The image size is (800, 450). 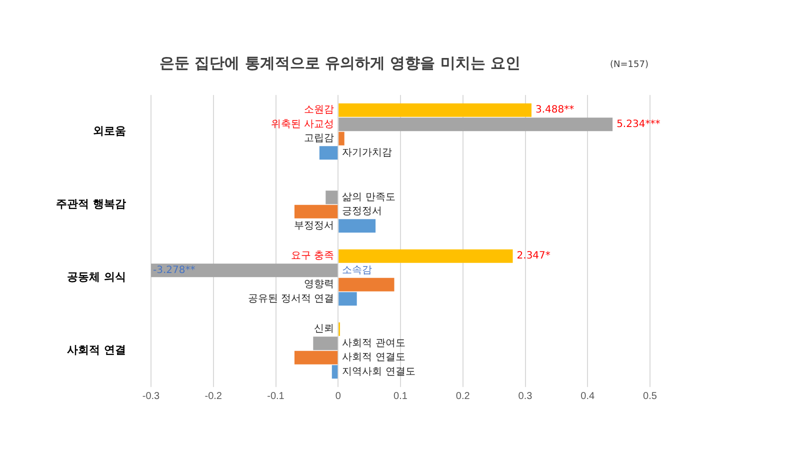 I want to click on x-tick-label: 0.4, so click(x=588, y=396).